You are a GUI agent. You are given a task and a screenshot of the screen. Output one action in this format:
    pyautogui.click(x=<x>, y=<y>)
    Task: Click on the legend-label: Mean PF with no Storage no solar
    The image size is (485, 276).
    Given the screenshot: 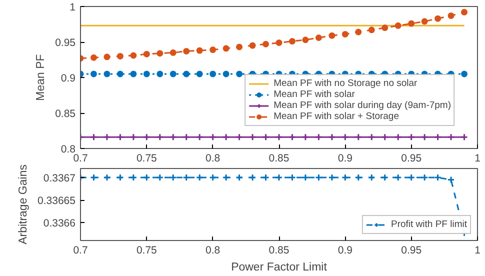 What is the action you would take?
    pyautogui.click(x=346, y=83)
    